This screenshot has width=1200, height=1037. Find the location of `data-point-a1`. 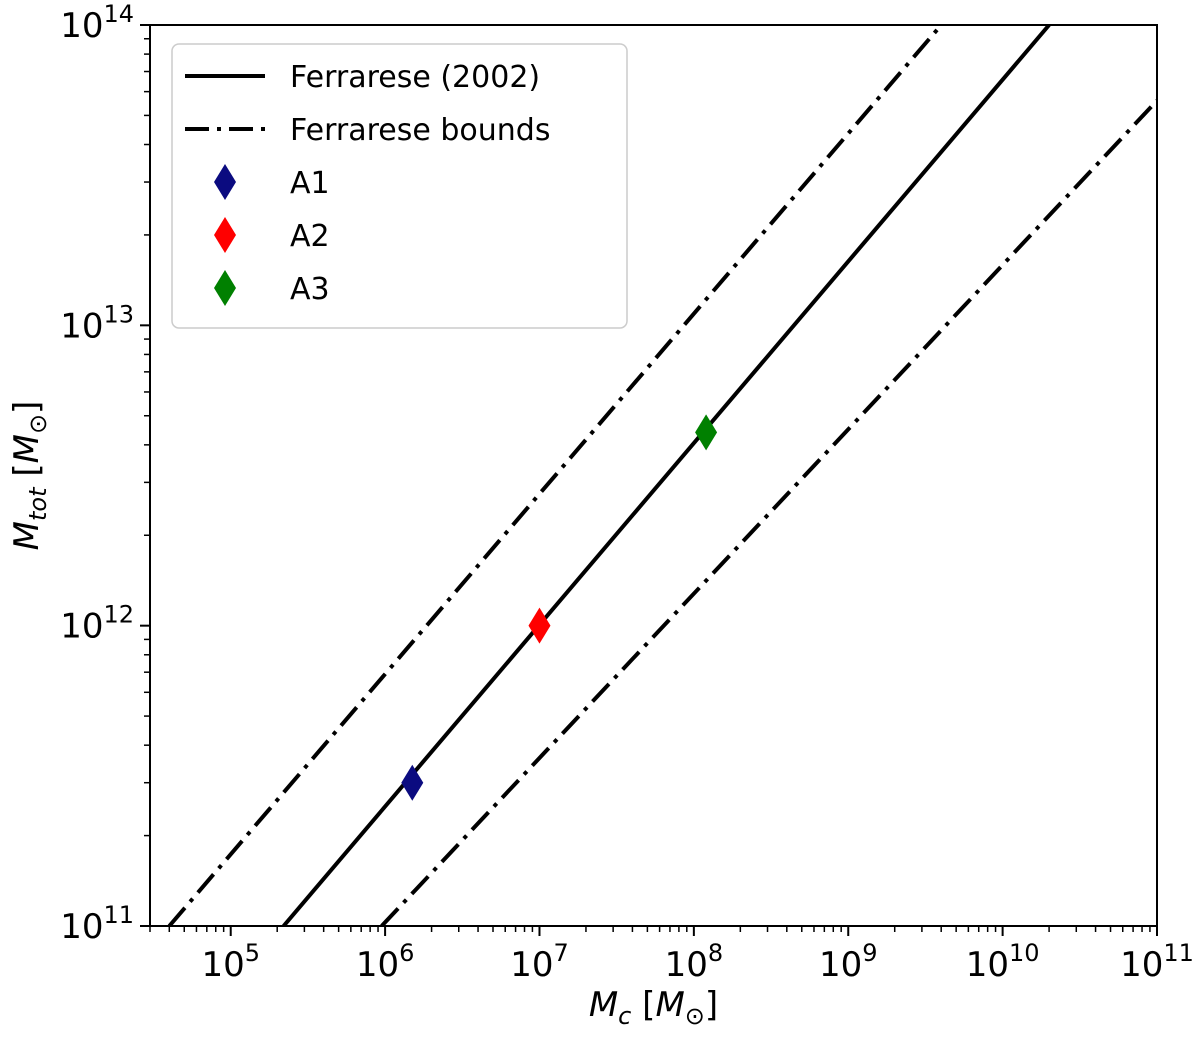

data-point-a1 is located at coordinates (412, 782).